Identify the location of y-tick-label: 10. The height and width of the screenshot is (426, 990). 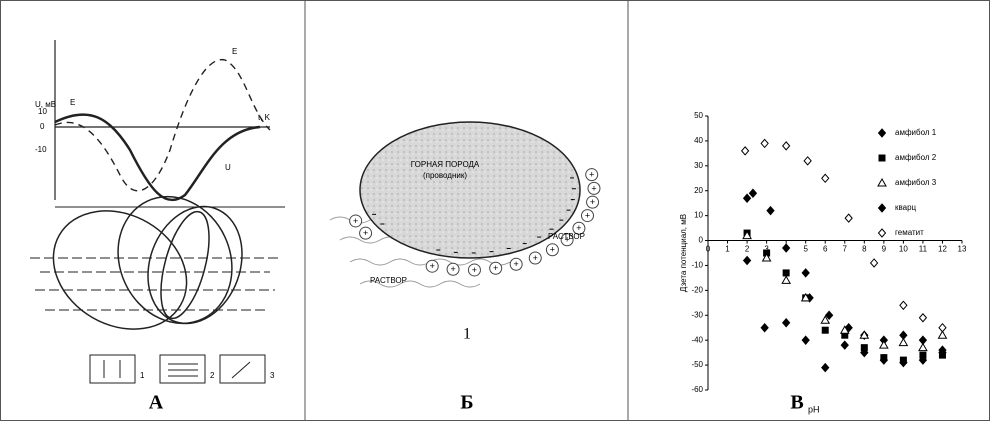
(698, 215).